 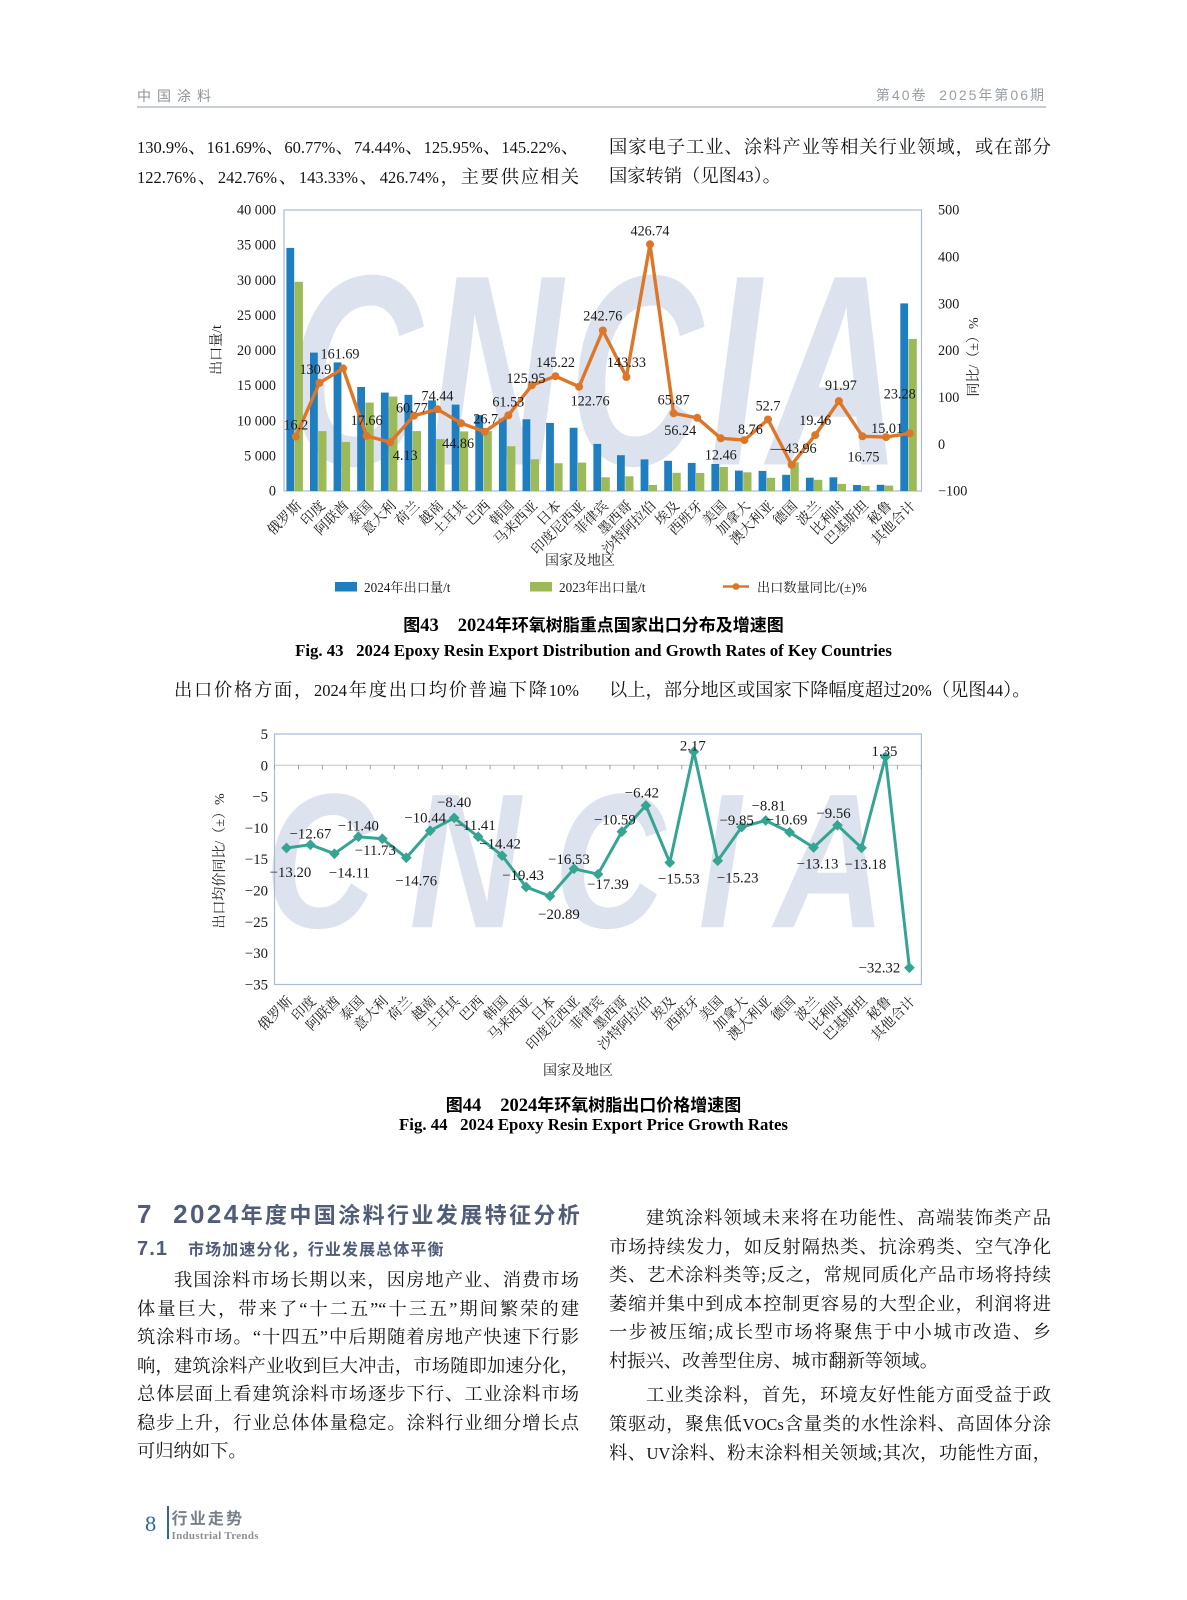 I want to click on svg-text: −8.81, so click(x=769, y=807).